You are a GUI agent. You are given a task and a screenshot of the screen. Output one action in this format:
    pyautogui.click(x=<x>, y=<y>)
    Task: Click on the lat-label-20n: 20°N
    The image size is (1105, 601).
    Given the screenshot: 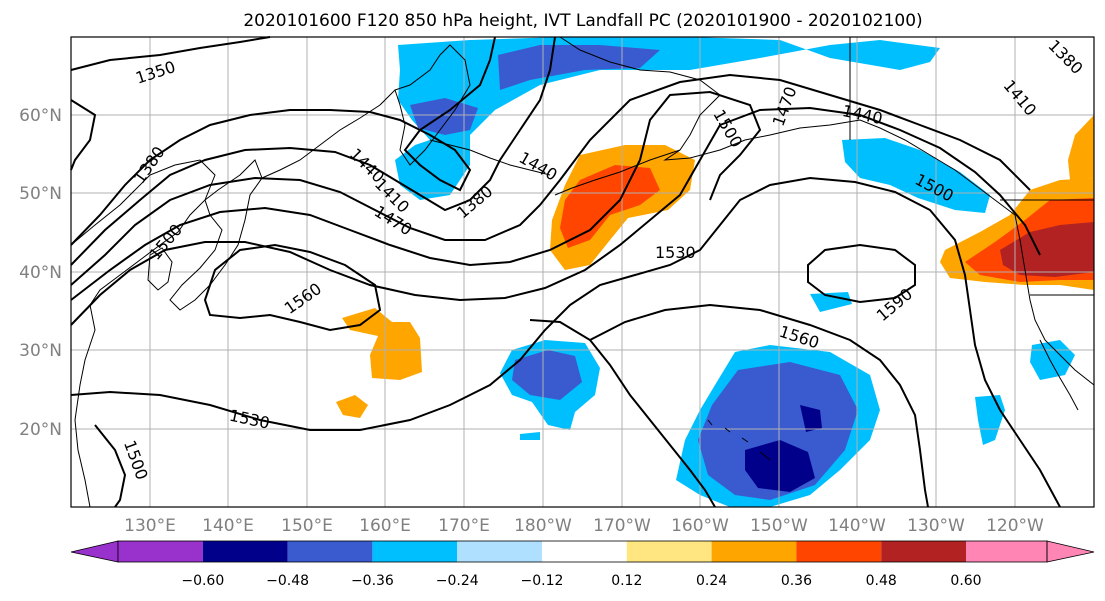 What is the action you would take?
    pyautogui.click(x=40, y=430)
    